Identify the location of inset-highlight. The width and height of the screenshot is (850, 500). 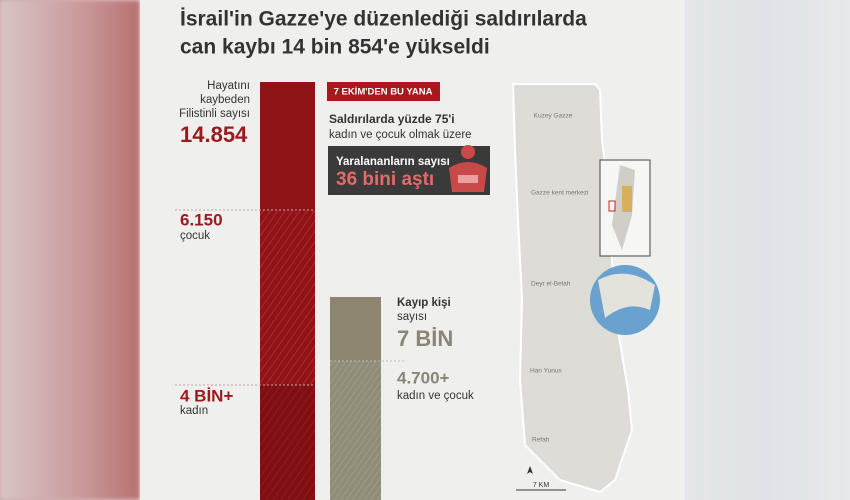
(612, 206).